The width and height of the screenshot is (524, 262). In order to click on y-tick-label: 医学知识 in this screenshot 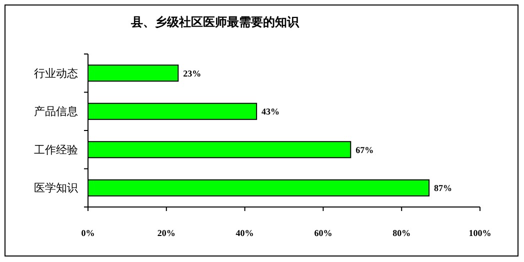, I will do `click(56, 188)`.